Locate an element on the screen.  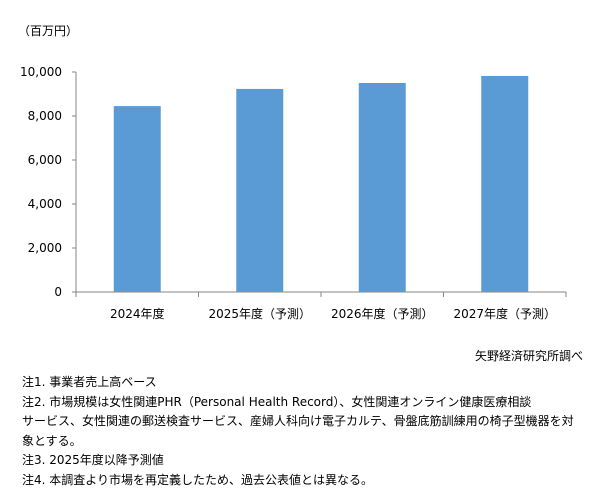
note-line: 注4. 本調査より市場を再定義したため、過去公表値とは異なる。 is located at coordinates (198, 479).